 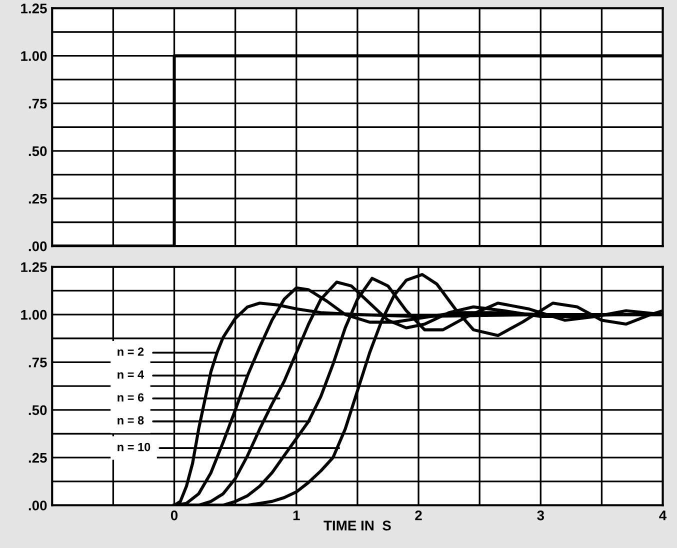 What do you see at coordinates (131, 420) in the screenshot?
I see `annotation: n = 8` at bounding box center [131, 420].